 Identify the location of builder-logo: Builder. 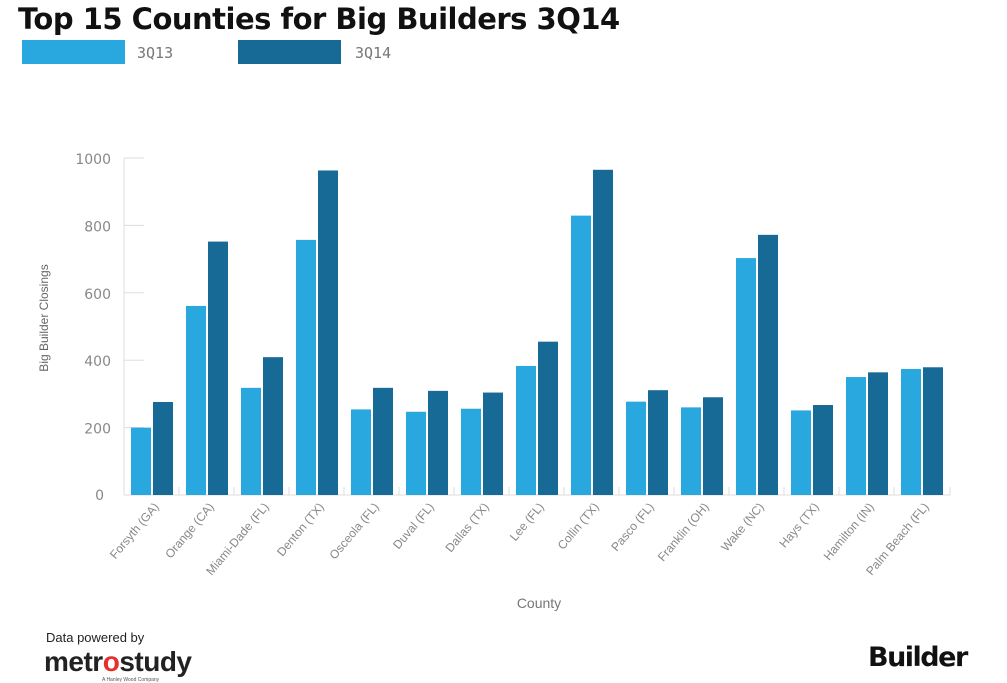
(918, 657).